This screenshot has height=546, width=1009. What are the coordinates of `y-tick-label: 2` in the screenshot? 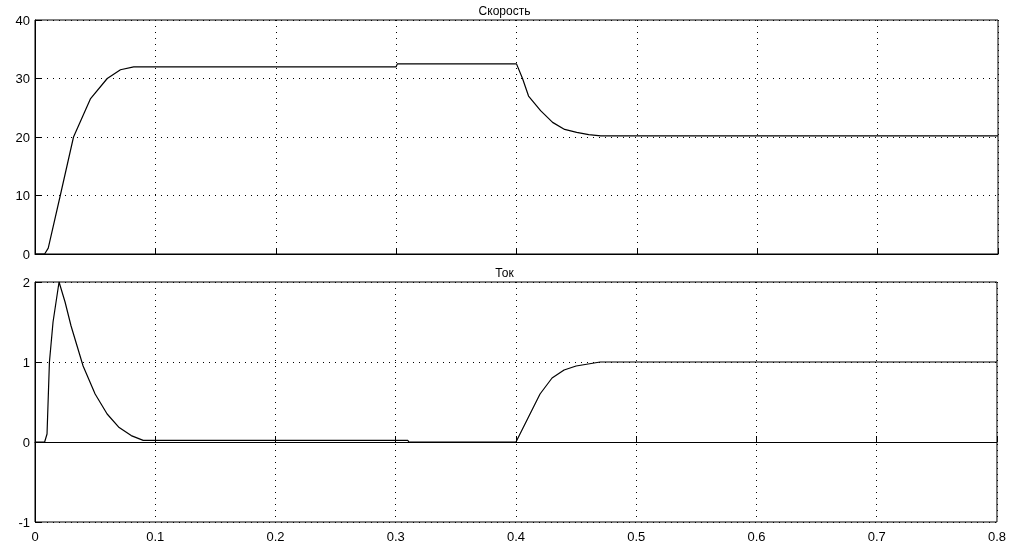 It's located at (26, 282).